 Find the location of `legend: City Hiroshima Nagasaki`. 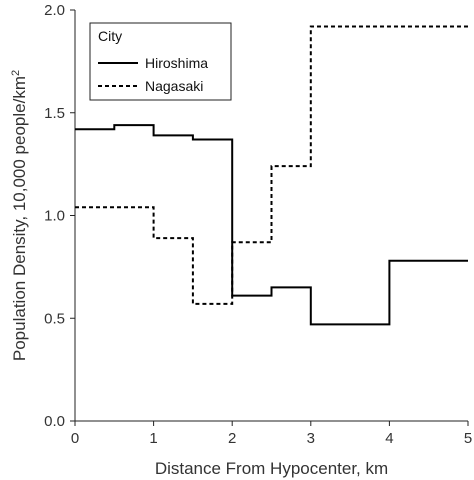

legend: City Hiroshima Nagasaki is located at coordinates (160, 61).